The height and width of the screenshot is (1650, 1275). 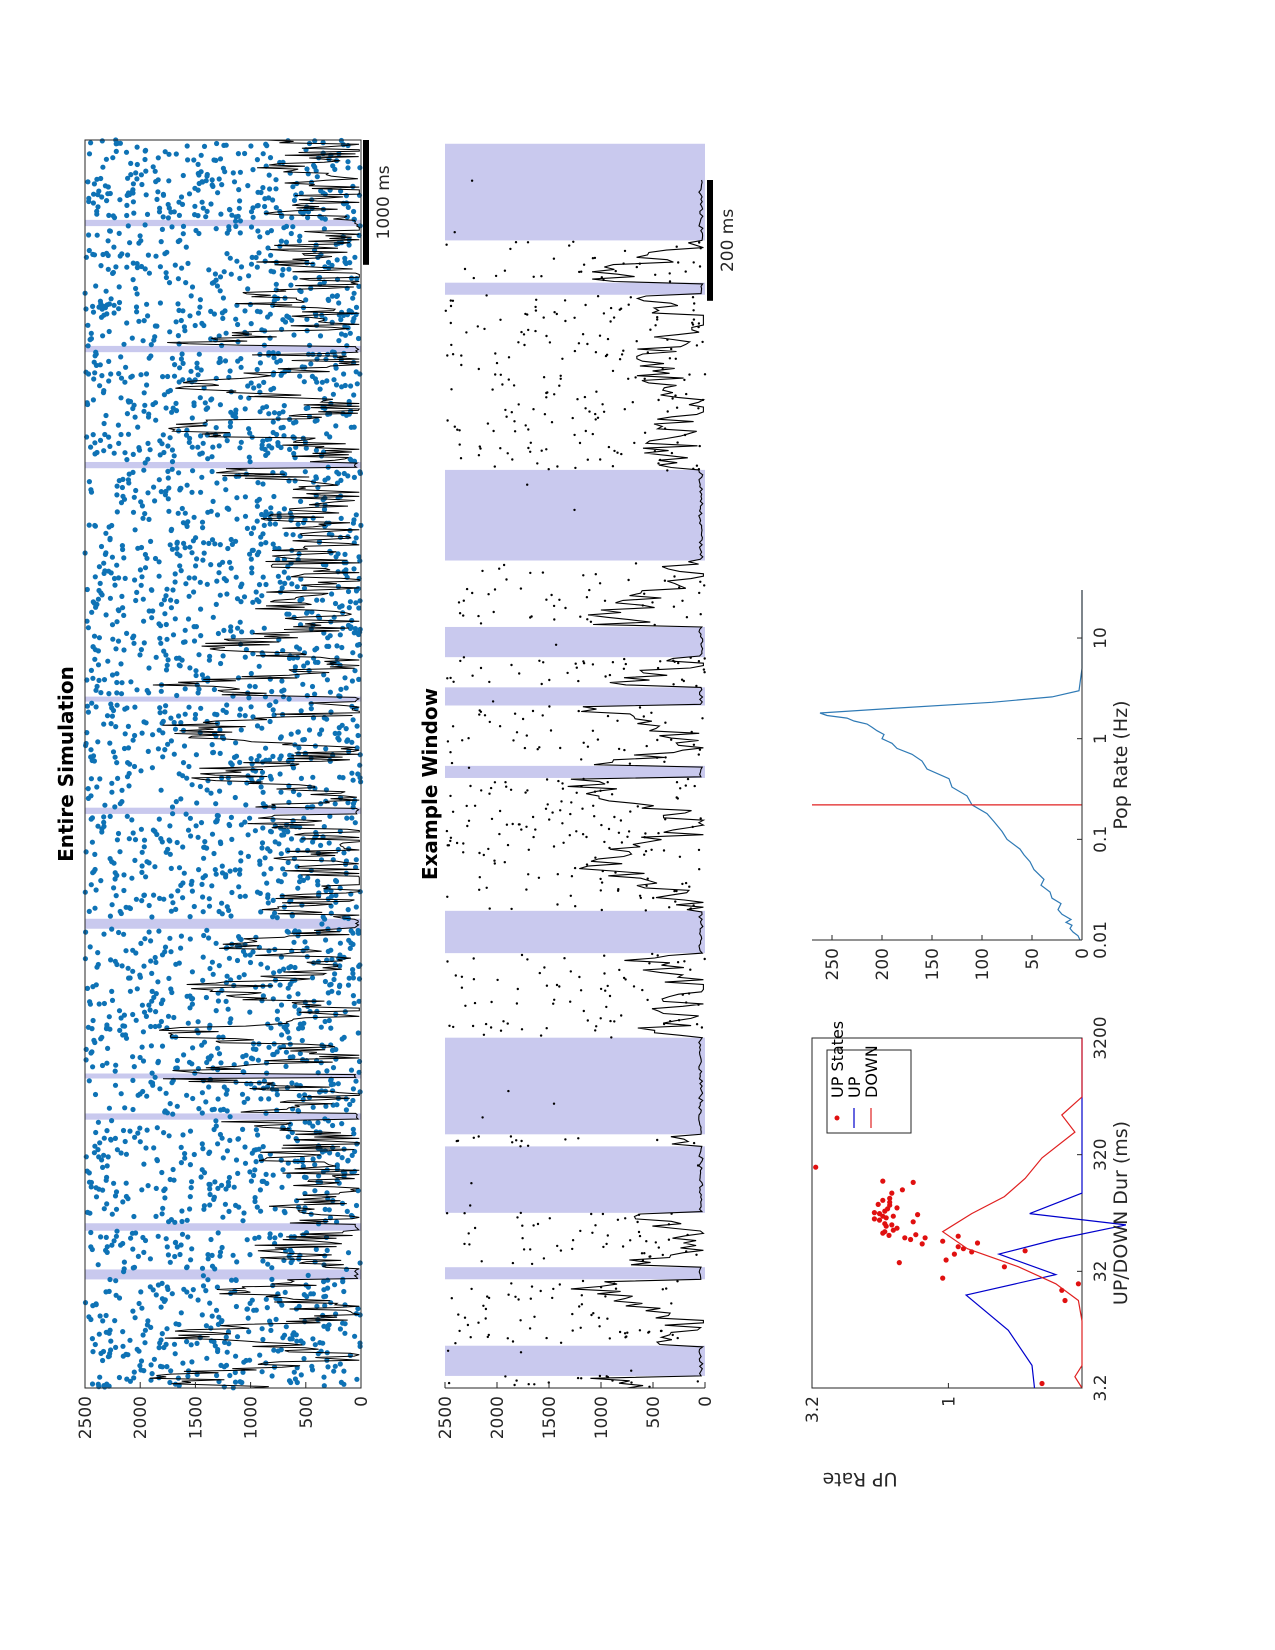 What do you see at coordinates (871, 1071) in the screenshot?
I see `legend-label-down: DOWN` at bounding box center [871, 1071].